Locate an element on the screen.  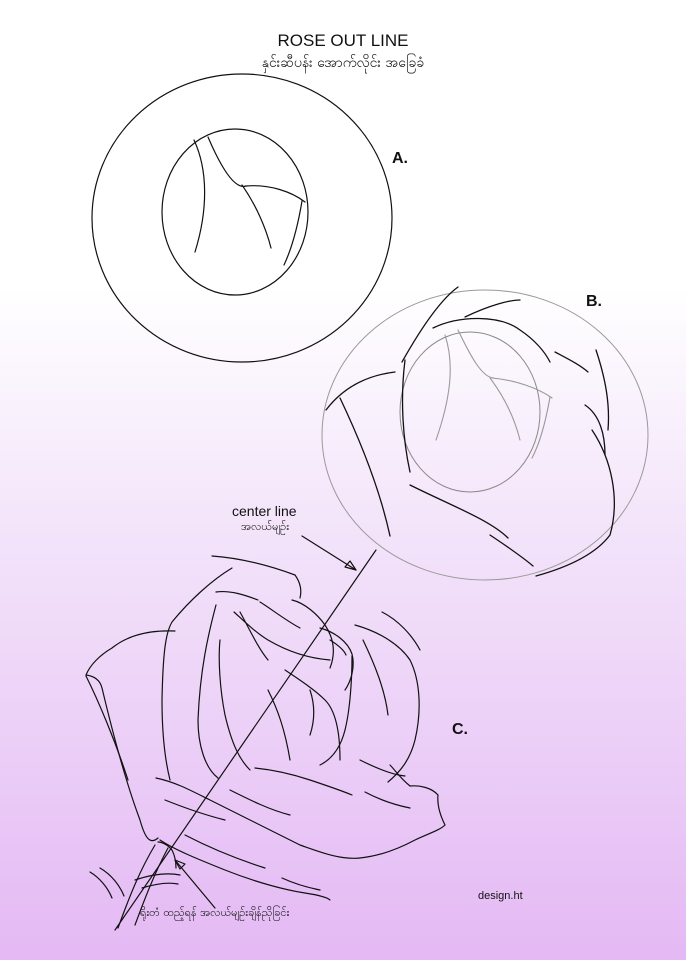
step-b-label: B. is located at coordinates (594, 301).